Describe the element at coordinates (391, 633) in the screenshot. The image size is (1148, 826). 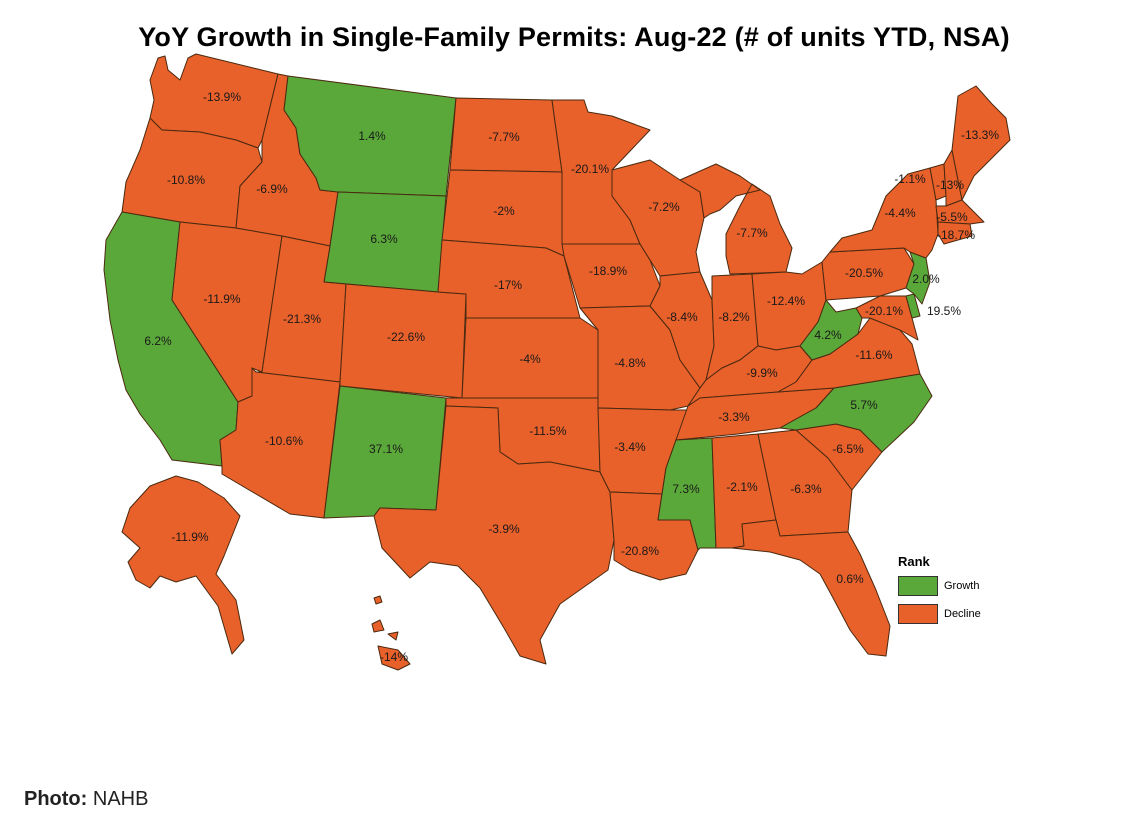
I see `state-HI` at that location.